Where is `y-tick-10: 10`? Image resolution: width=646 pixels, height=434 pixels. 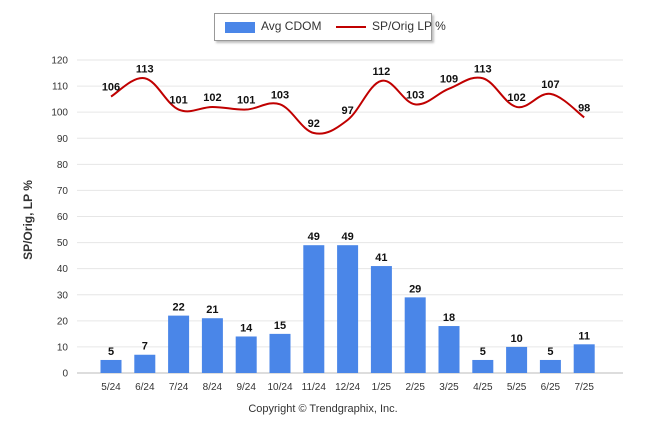
y-tick-10: 10 is located at coordinates (63, 347).